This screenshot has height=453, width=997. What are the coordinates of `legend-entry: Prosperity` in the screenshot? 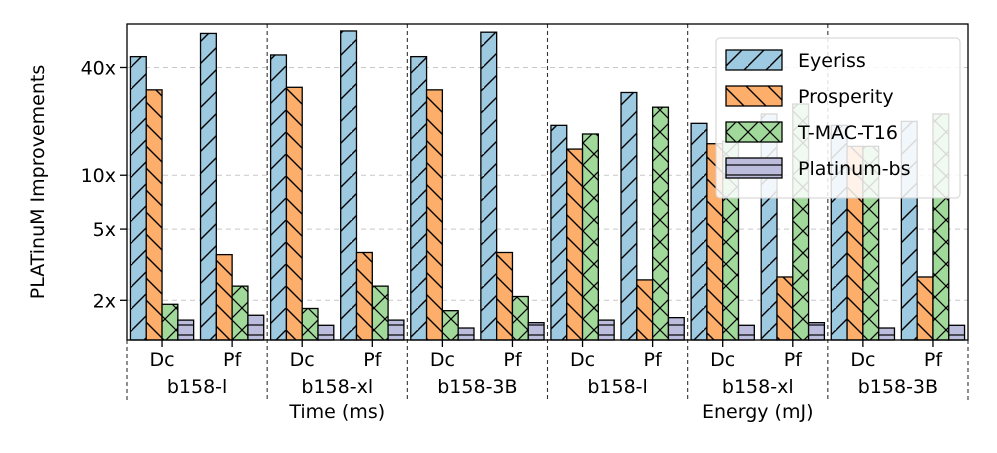 It's located at (809, 96).